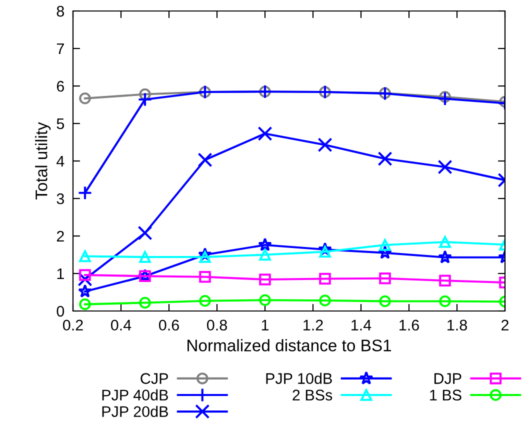 The height and width of the screenshot is (440, 532). Describe the element at coordinates (299, 378) in the screenshot. I see `legend-label: PJP 10dB` at that location.